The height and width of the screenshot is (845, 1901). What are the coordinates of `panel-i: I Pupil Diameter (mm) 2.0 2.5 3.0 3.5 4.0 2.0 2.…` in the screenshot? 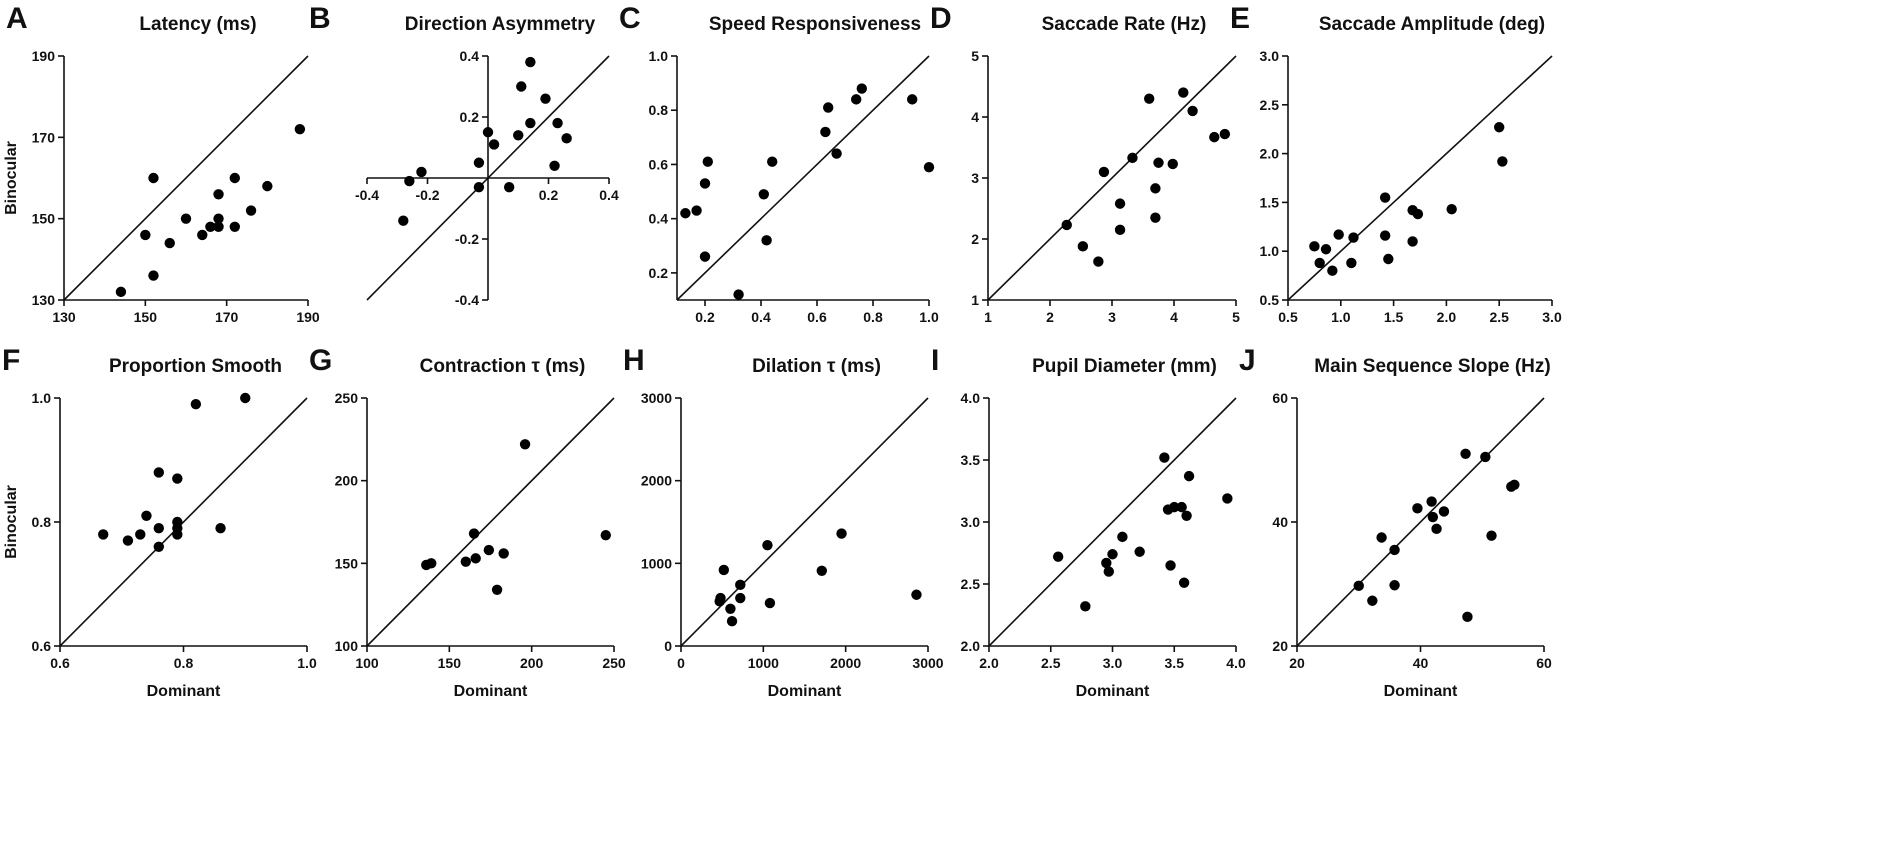 It's located at (1088, 522).